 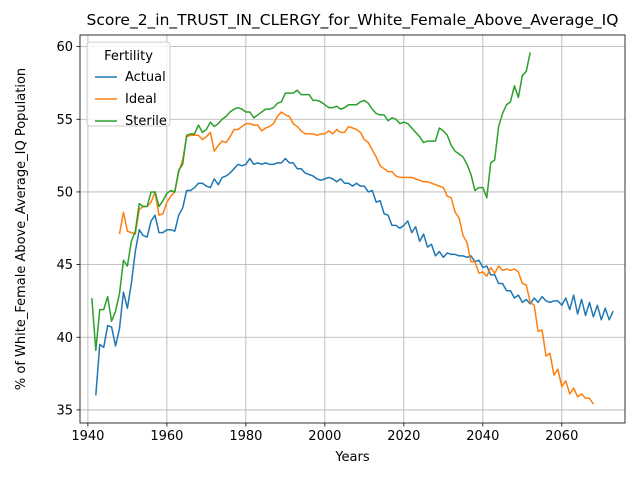 I want to click on y-tick-label: 35, so click(x=64, y=410).